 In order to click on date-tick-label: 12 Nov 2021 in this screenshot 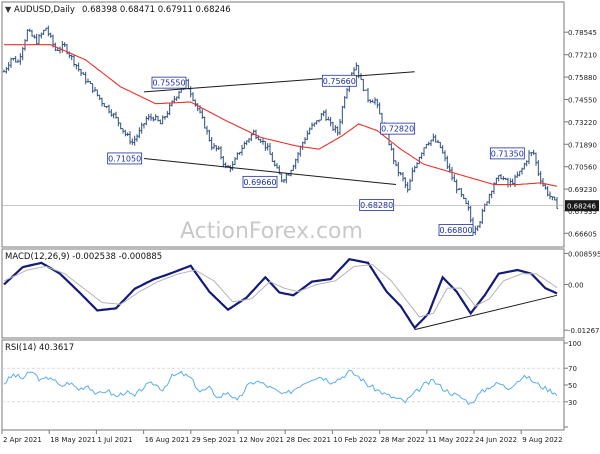, I will do `click(261, 440)`.